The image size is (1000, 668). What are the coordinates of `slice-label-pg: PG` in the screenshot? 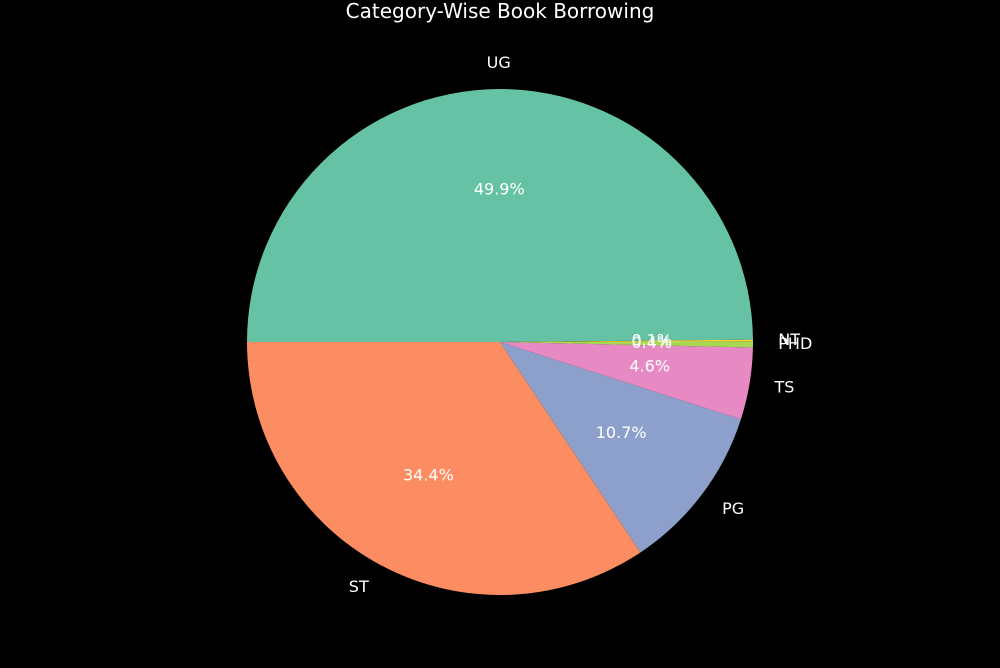 It's located at (733, 508).